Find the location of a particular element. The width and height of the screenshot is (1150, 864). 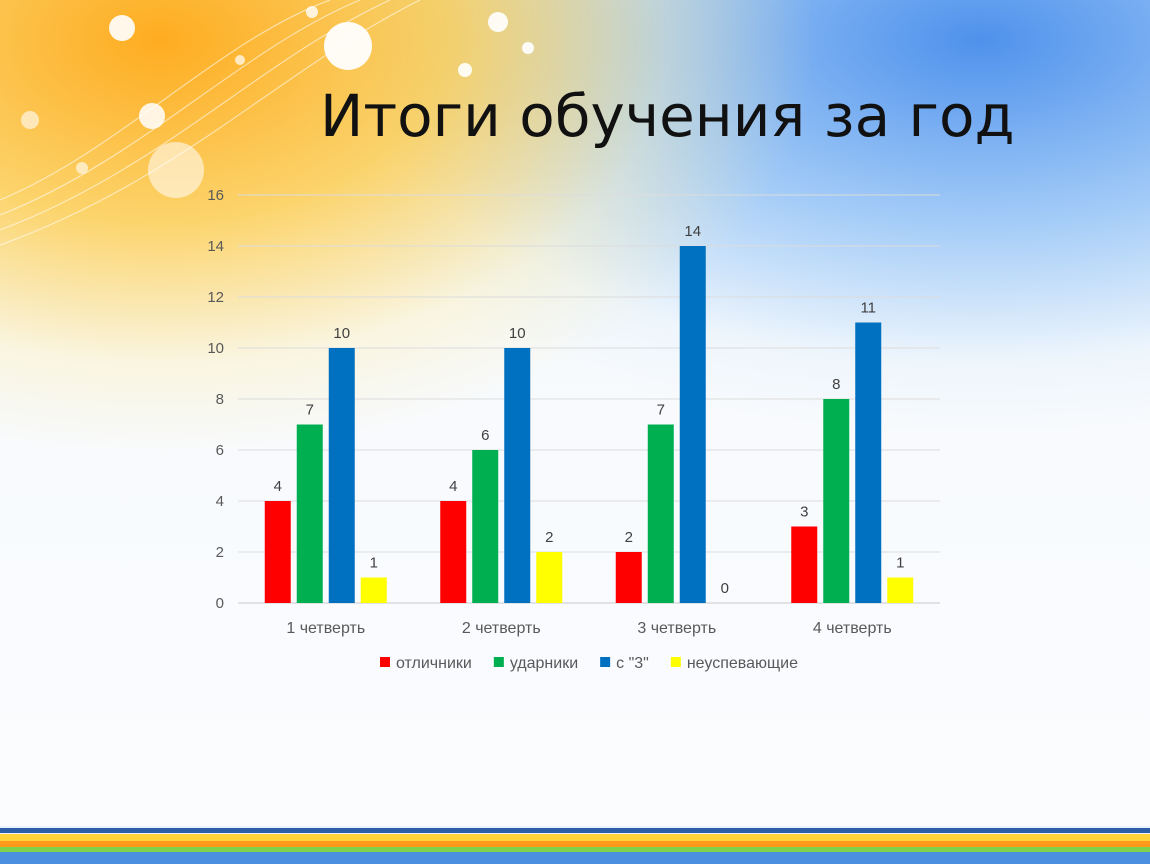

y-tick-label: 16 is located at coordinates (215, 195).